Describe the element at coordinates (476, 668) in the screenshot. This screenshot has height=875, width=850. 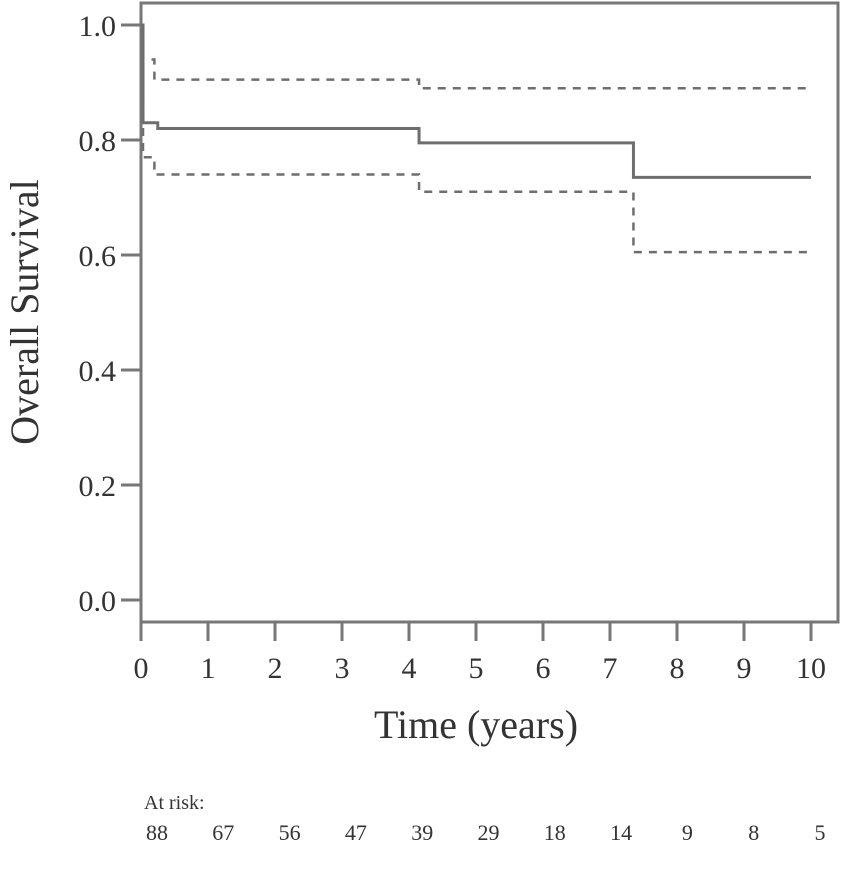
I see `x-tick-label: 5` at that location.